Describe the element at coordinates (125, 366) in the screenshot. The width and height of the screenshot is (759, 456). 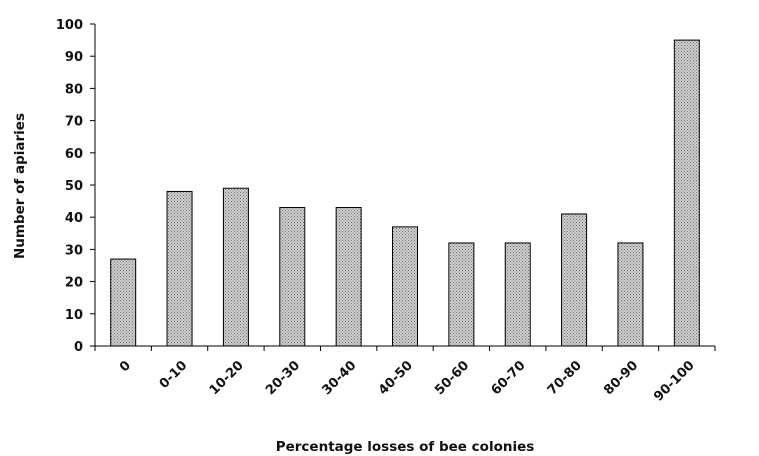
I see `x-tick-label: 0` at that location.